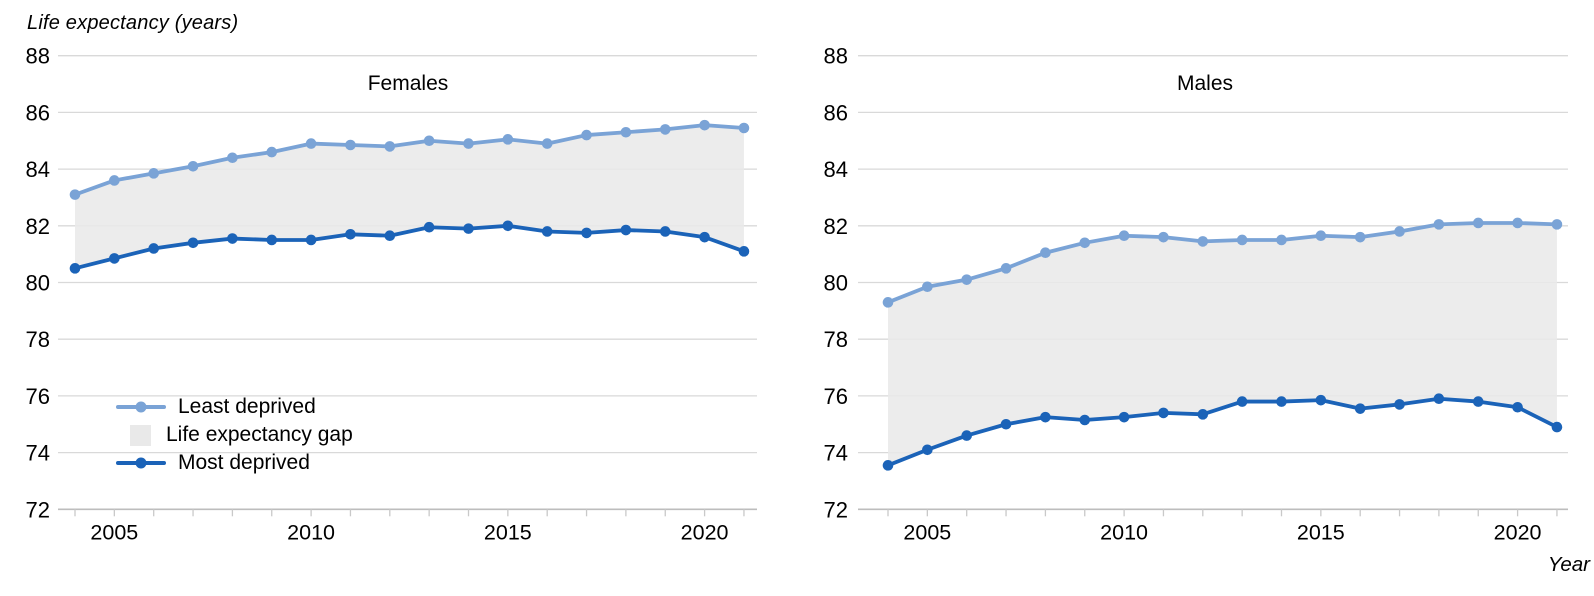  I want to click on legend-label-most-deprived: Most deprived, so click(244, 462).